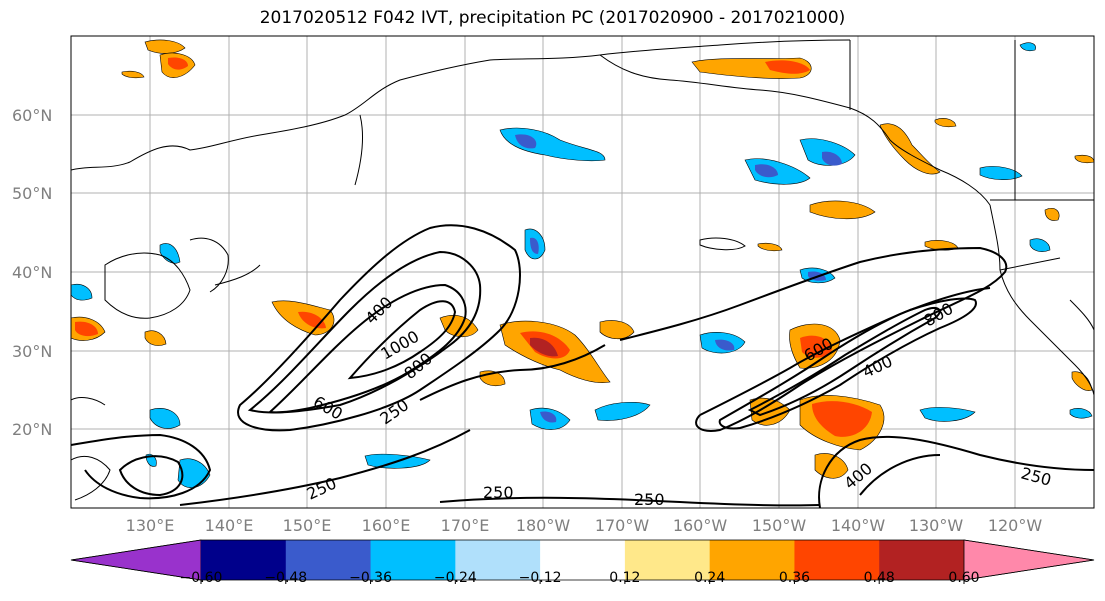  I want to click on colorbar-tick-label: −0.36, so click(370, 578).